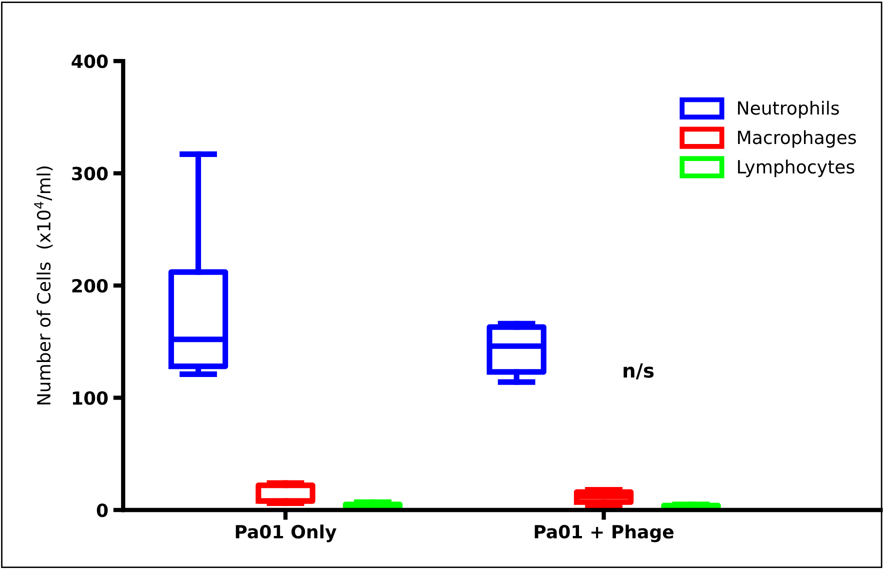 This screenshot has width=886, height=569. Describe the element at coordinates (102, 510) in the screenshot. I see `y-tick-label: 0` at that location.